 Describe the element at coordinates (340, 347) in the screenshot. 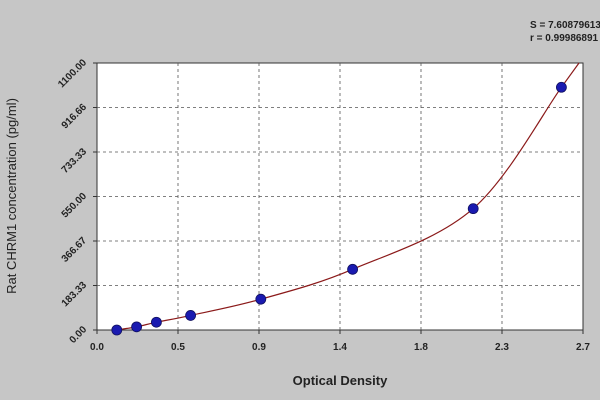

I see `x-tick-label: 1.4` at that location.